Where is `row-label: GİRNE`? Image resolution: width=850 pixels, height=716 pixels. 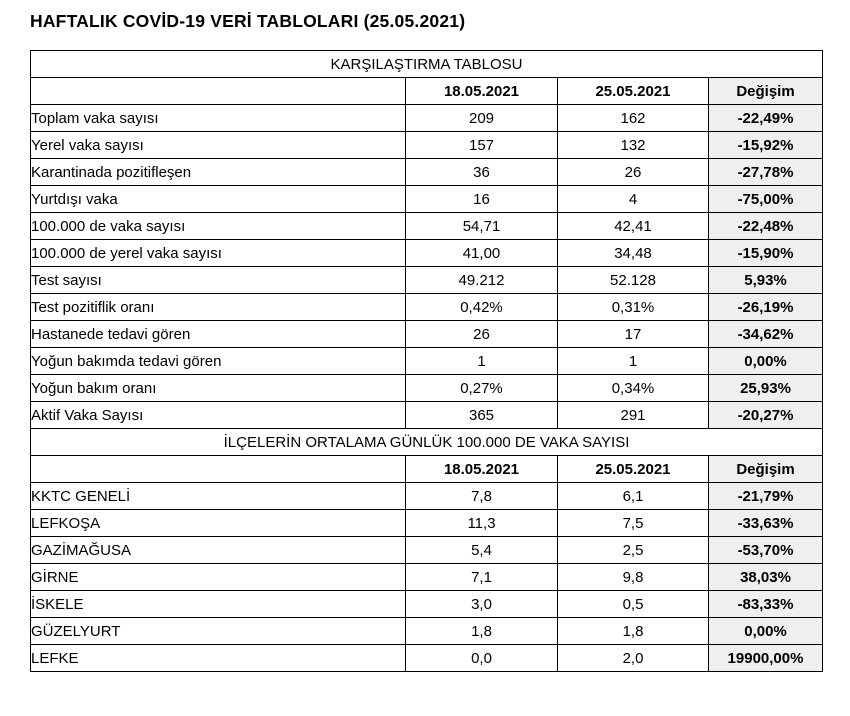 row-label: GİRNE is located at coordinates (218, 577).